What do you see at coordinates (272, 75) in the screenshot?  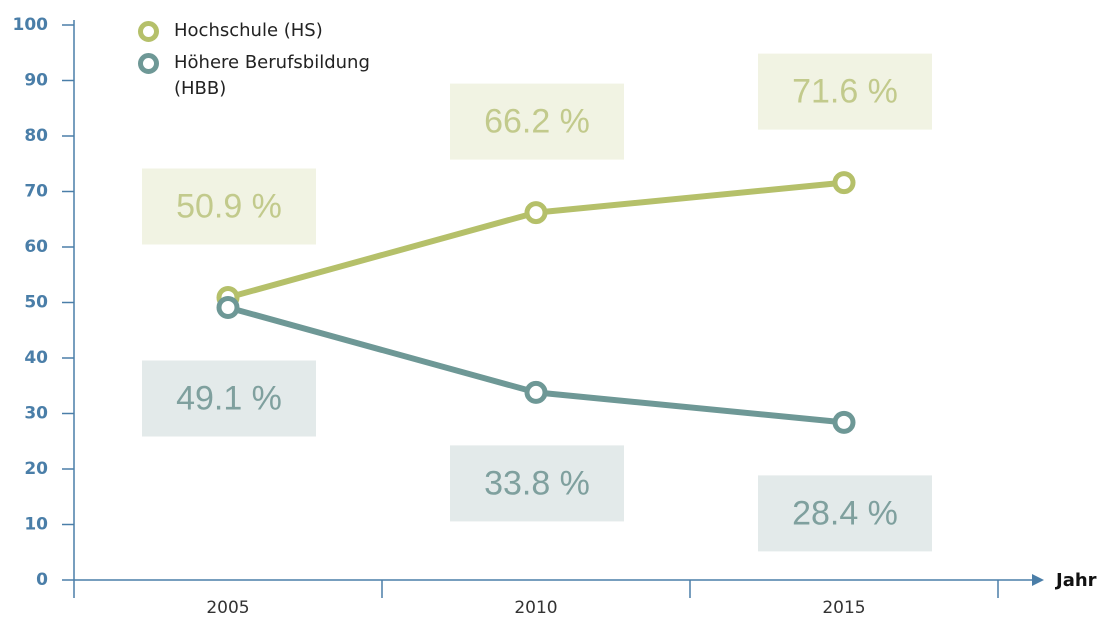 I see `legend-label: Höhere Berufsbildung (HBB)` at bounding box center [272, 75].